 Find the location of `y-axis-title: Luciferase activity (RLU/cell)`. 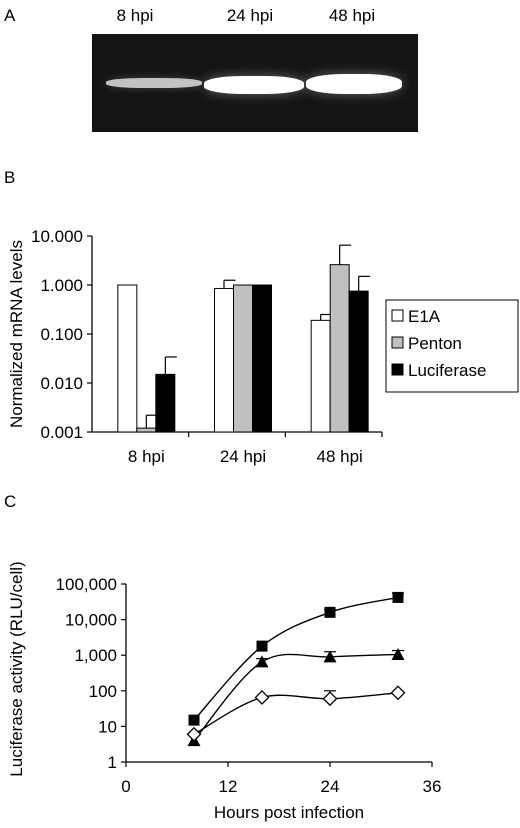

y-axis-title: Luciferase activity (RLU/cell) is located at coordinates (16, 668).